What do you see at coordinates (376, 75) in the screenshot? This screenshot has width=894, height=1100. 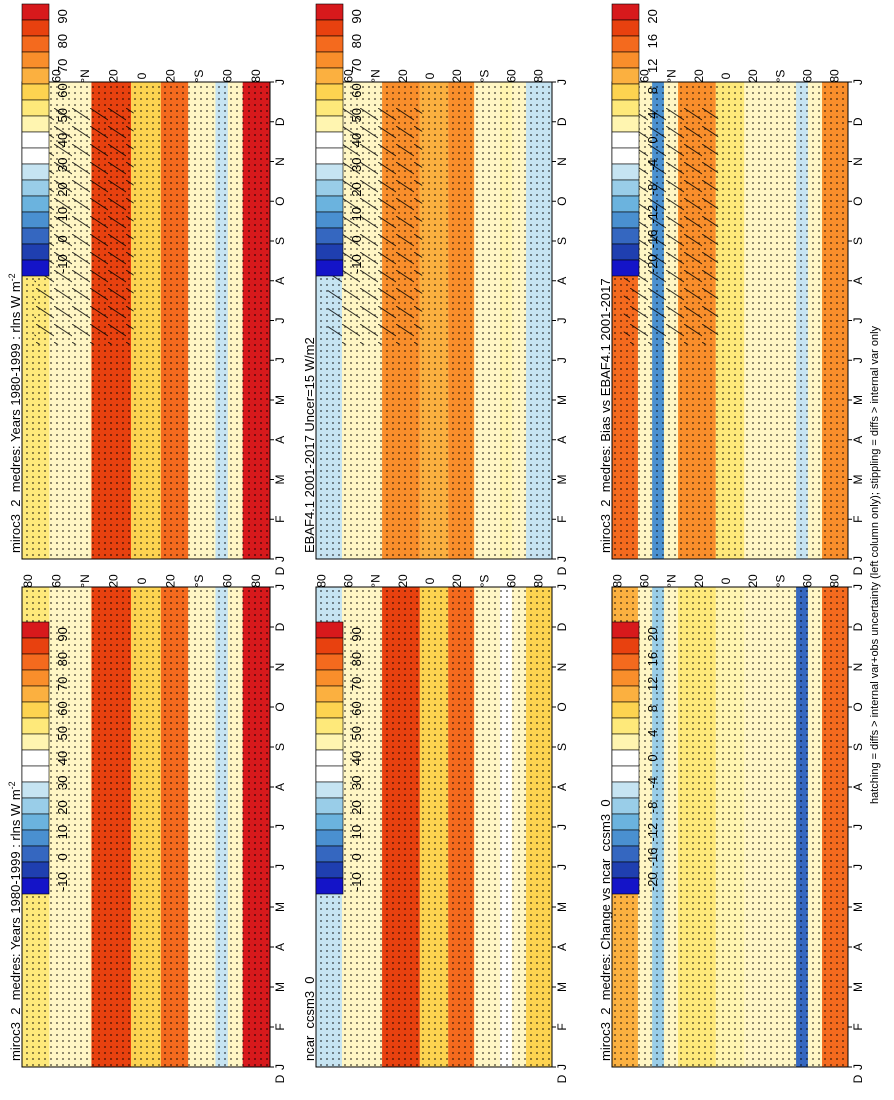 I see `latitude-tick-label: °N` at bounding box center [376, 75].